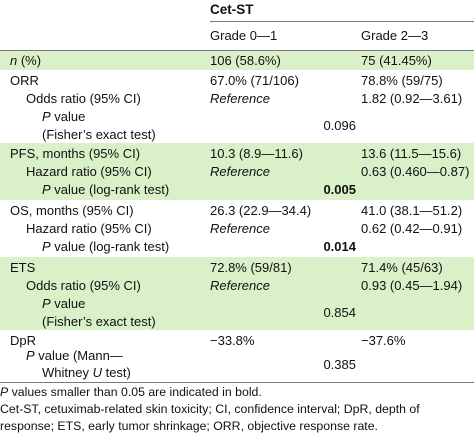 The width and height of the screenshot is (474, 436). I want to click on table-row: ETS 72.8% (59/81) 71.4% (45/63), so click(237, 267).